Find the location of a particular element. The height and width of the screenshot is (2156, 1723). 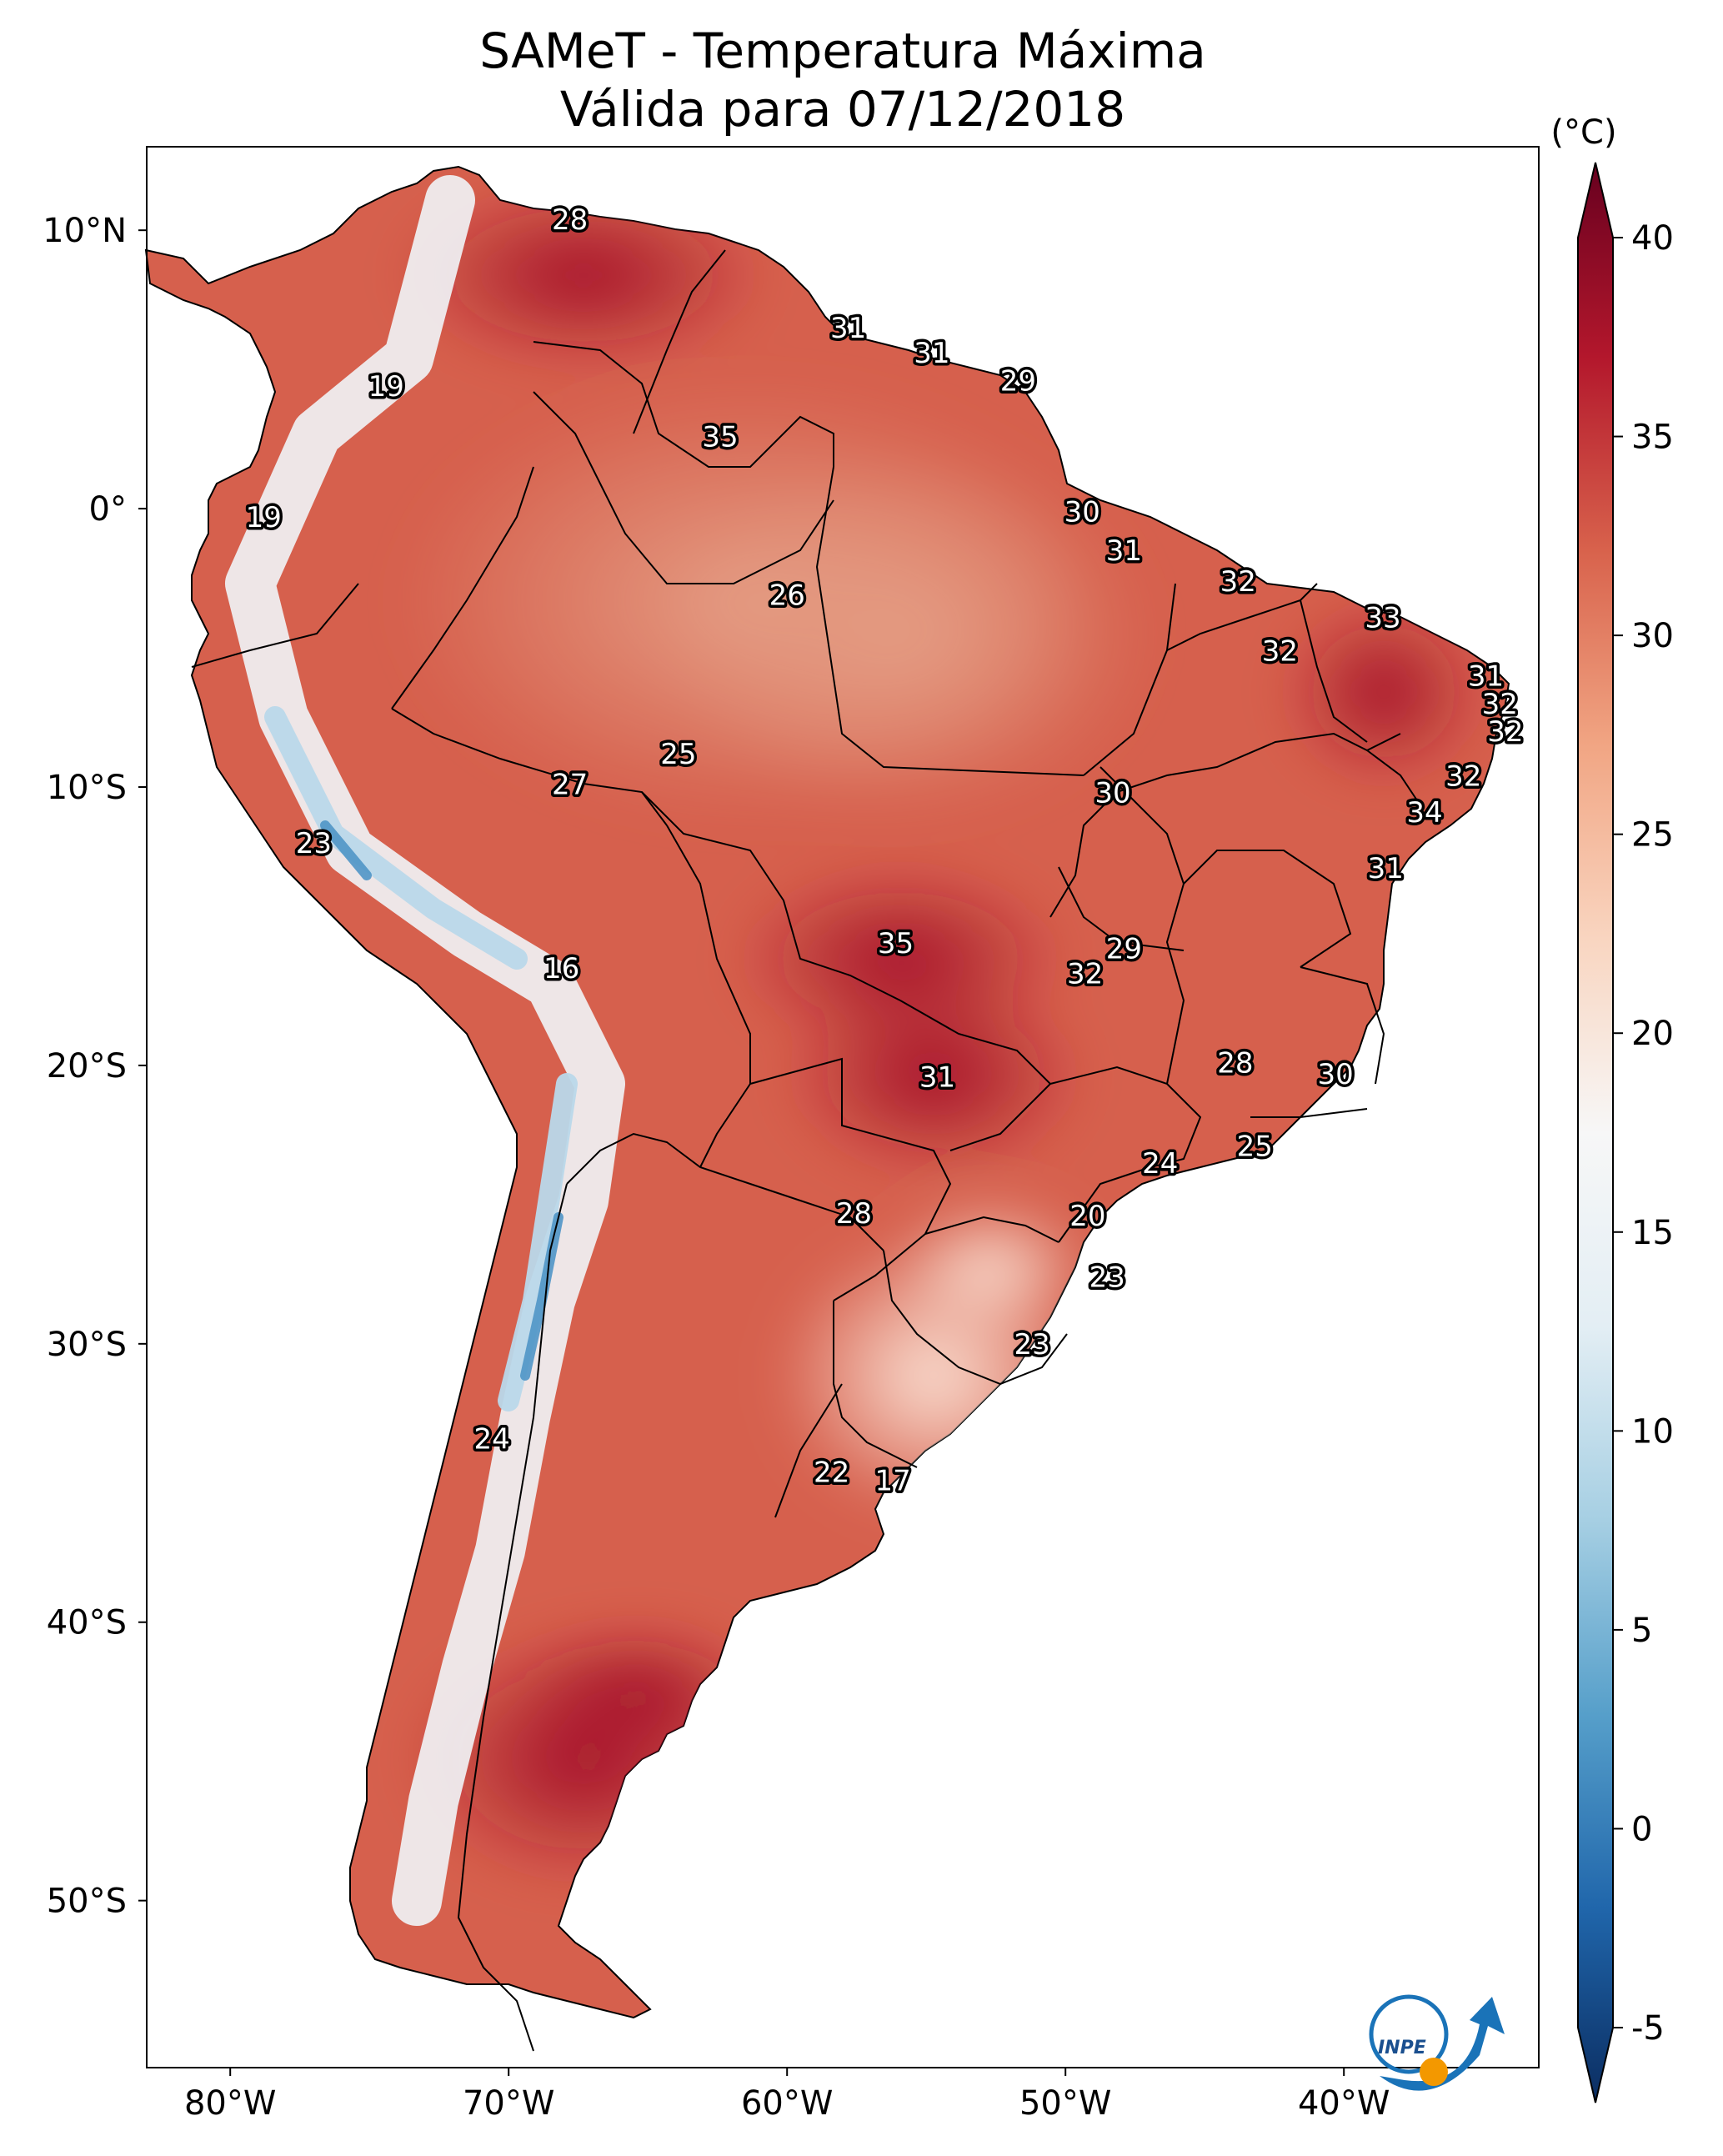

logo-swoosh-icon is located at coordinates (1442, 2044).